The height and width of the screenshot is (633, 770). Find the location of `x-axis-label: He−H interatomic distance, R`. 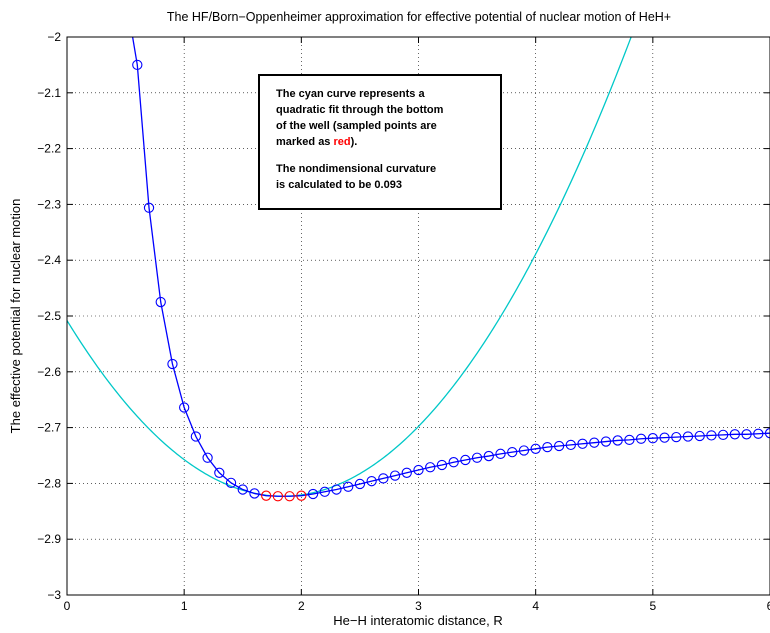

x-axis-label: He−H interatomic distance, R is located at coordinates (417, 620).